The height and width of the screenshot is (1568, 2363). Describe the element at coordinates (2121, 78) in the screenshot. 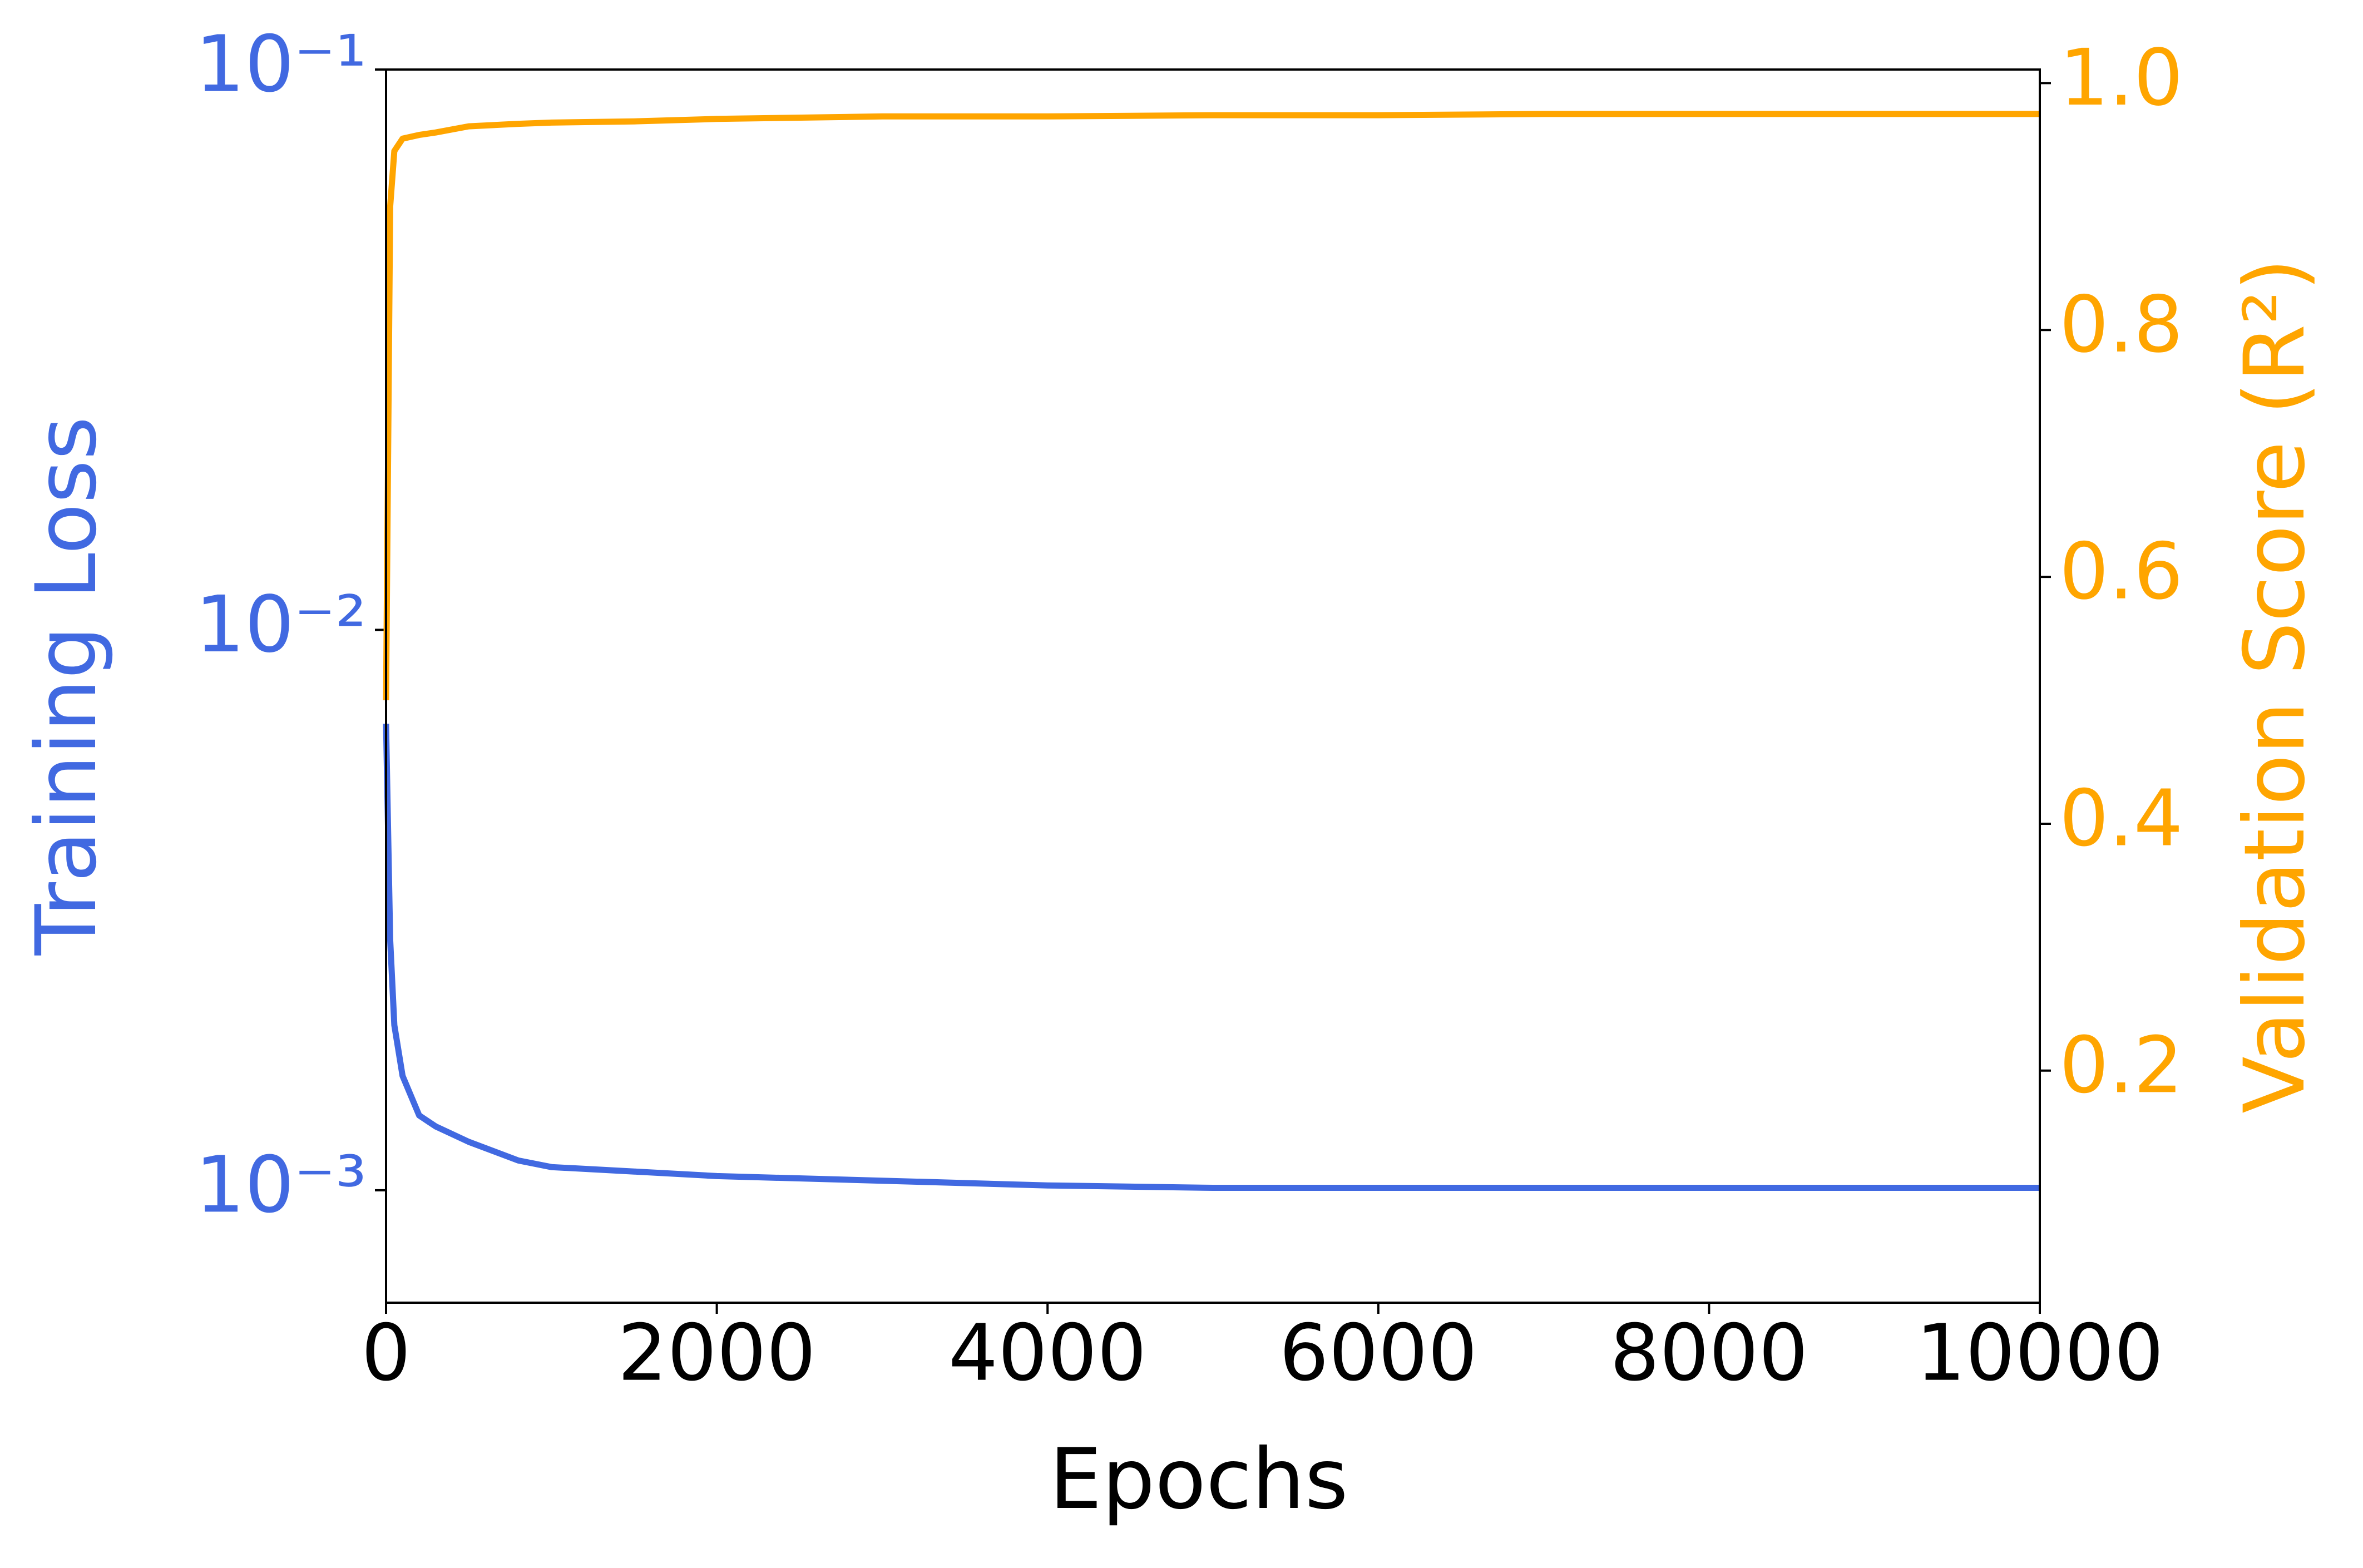

I see `y2-tick-label: 1.0` at that location.